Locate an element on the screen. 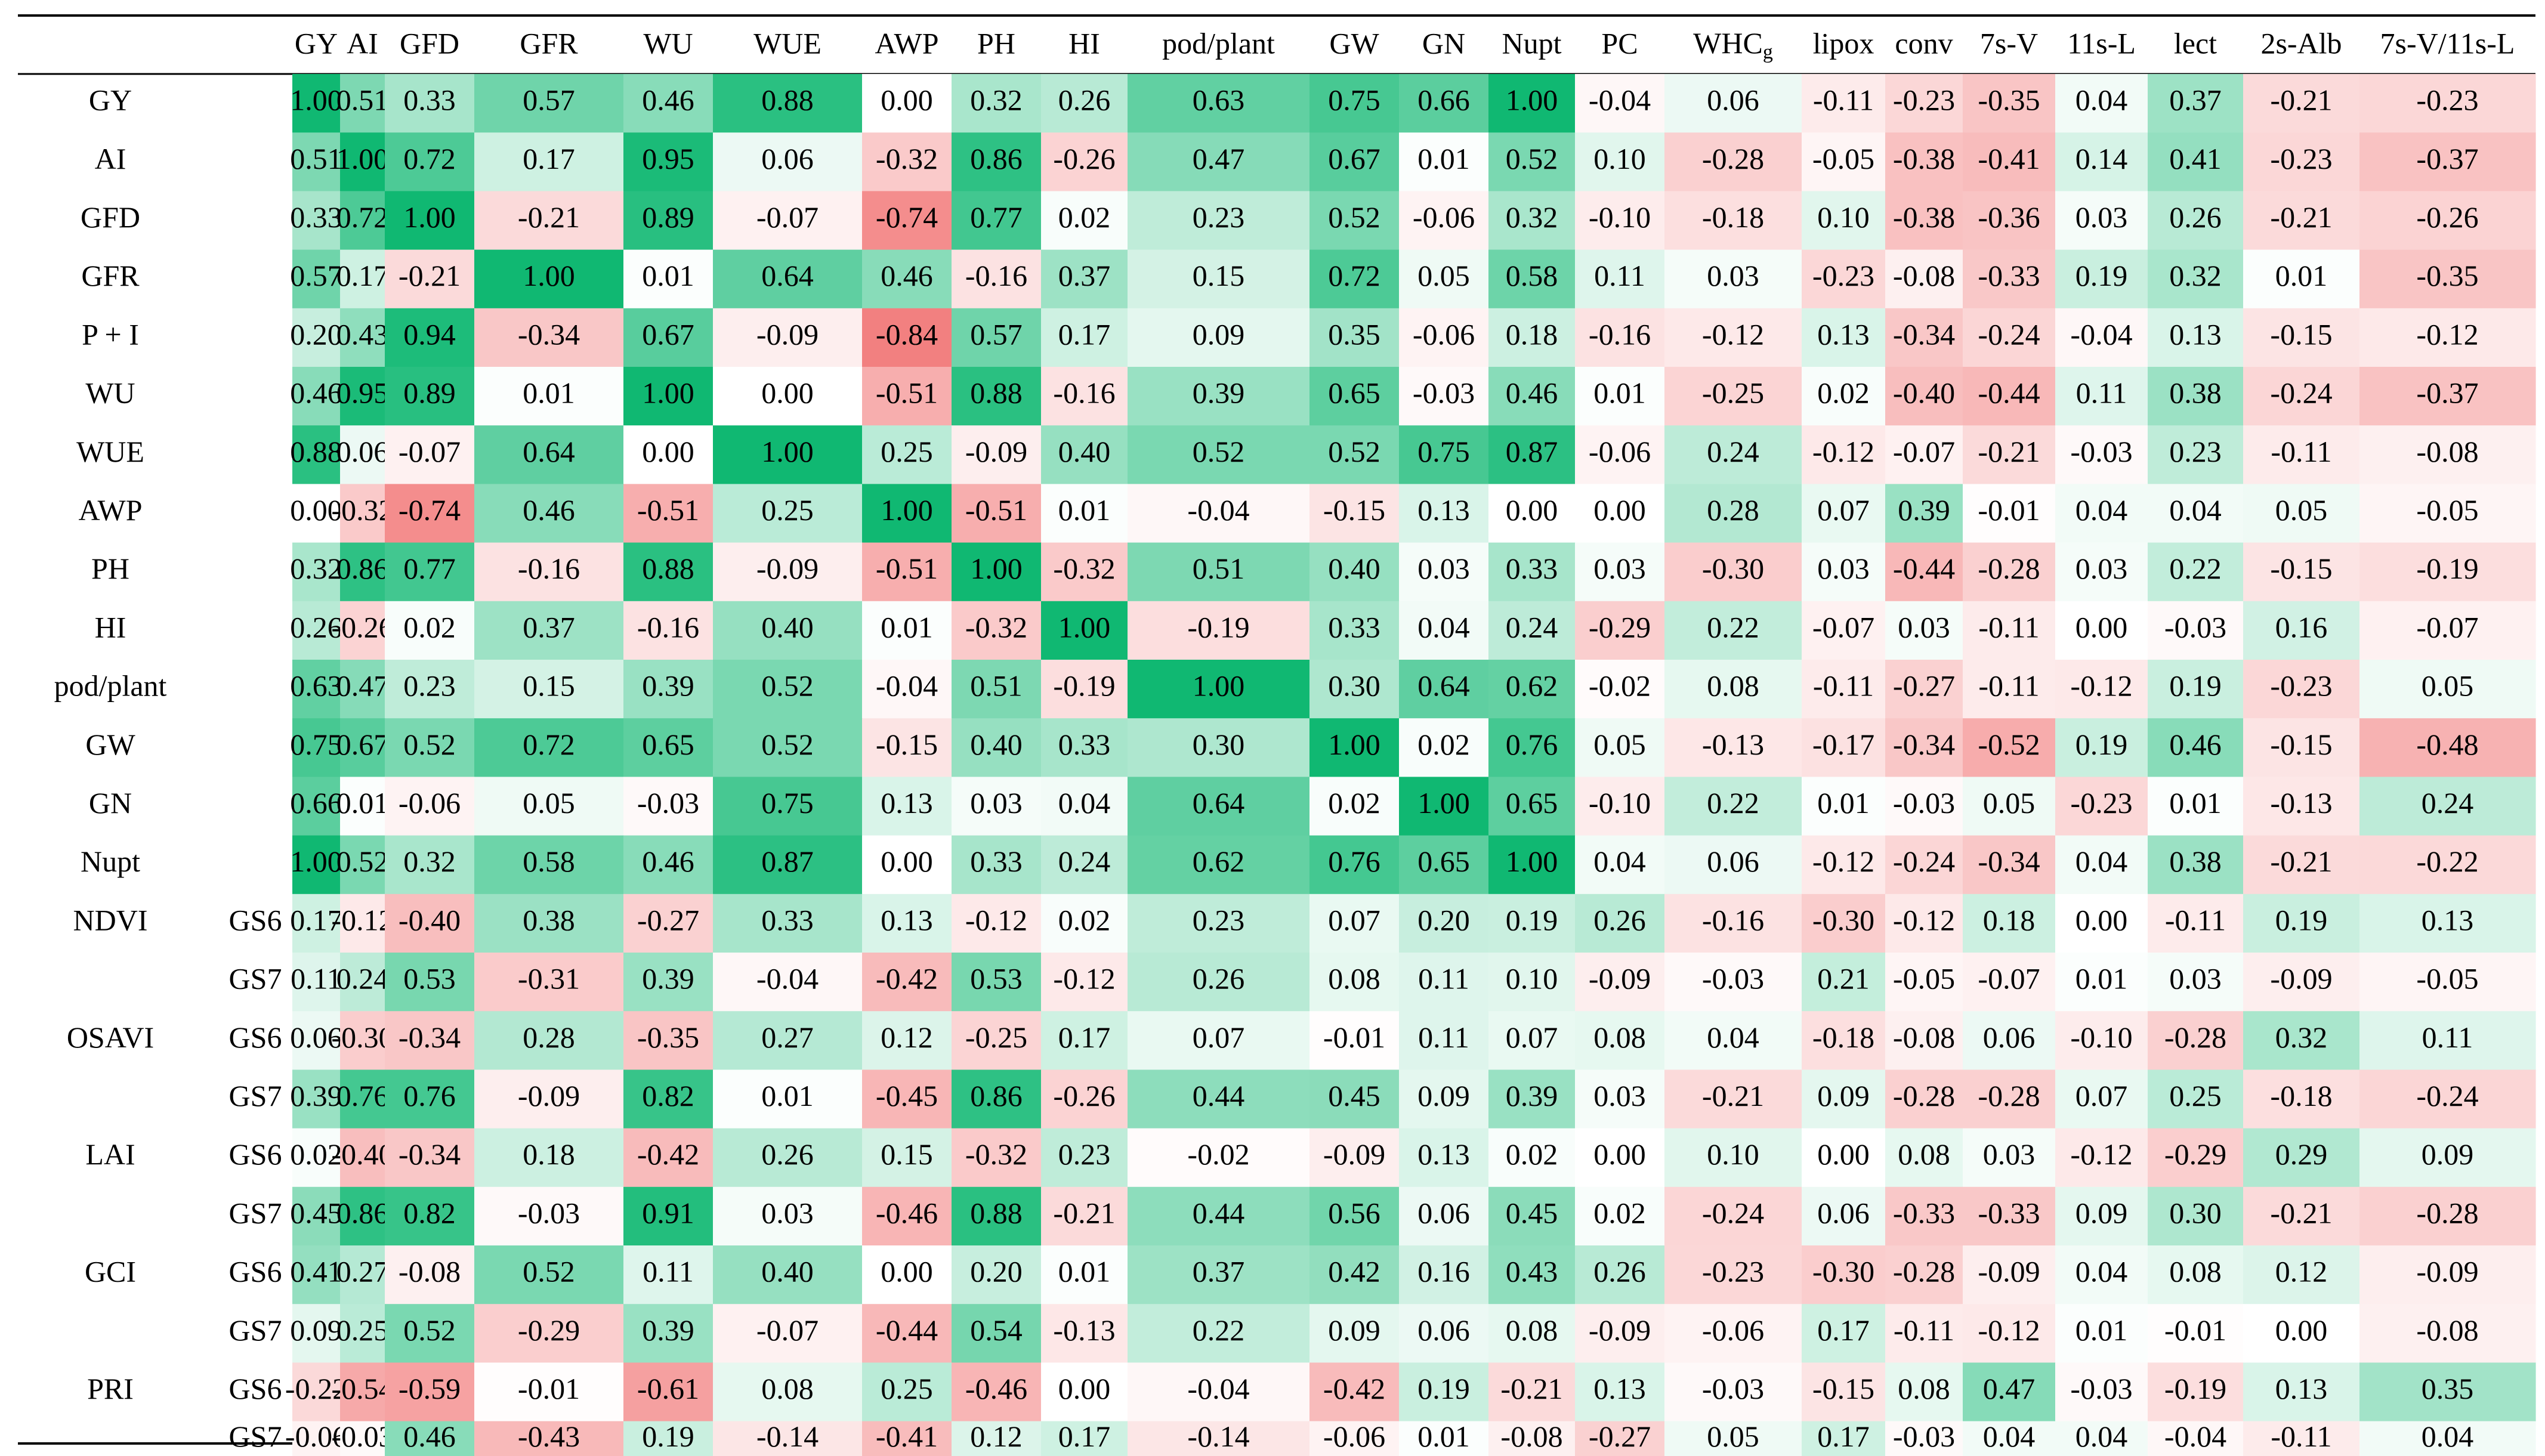  cell-value-8-9: 0.51 is located at coordinates (1219, 568).